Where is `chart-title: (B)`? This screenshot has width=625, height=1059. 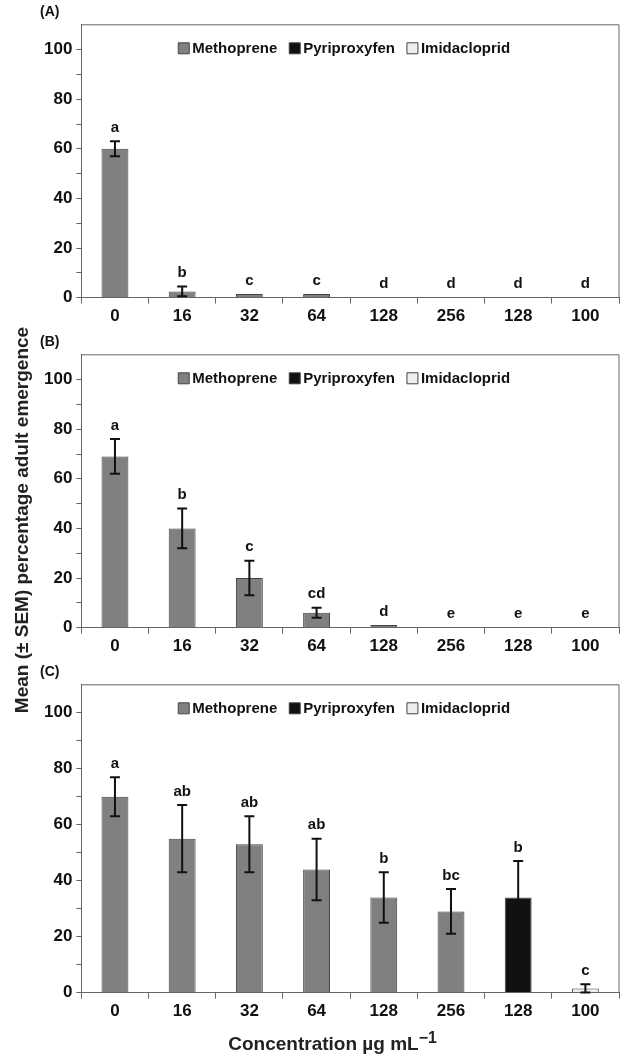
chart-title: (B) is located at coordinates (50, 341).